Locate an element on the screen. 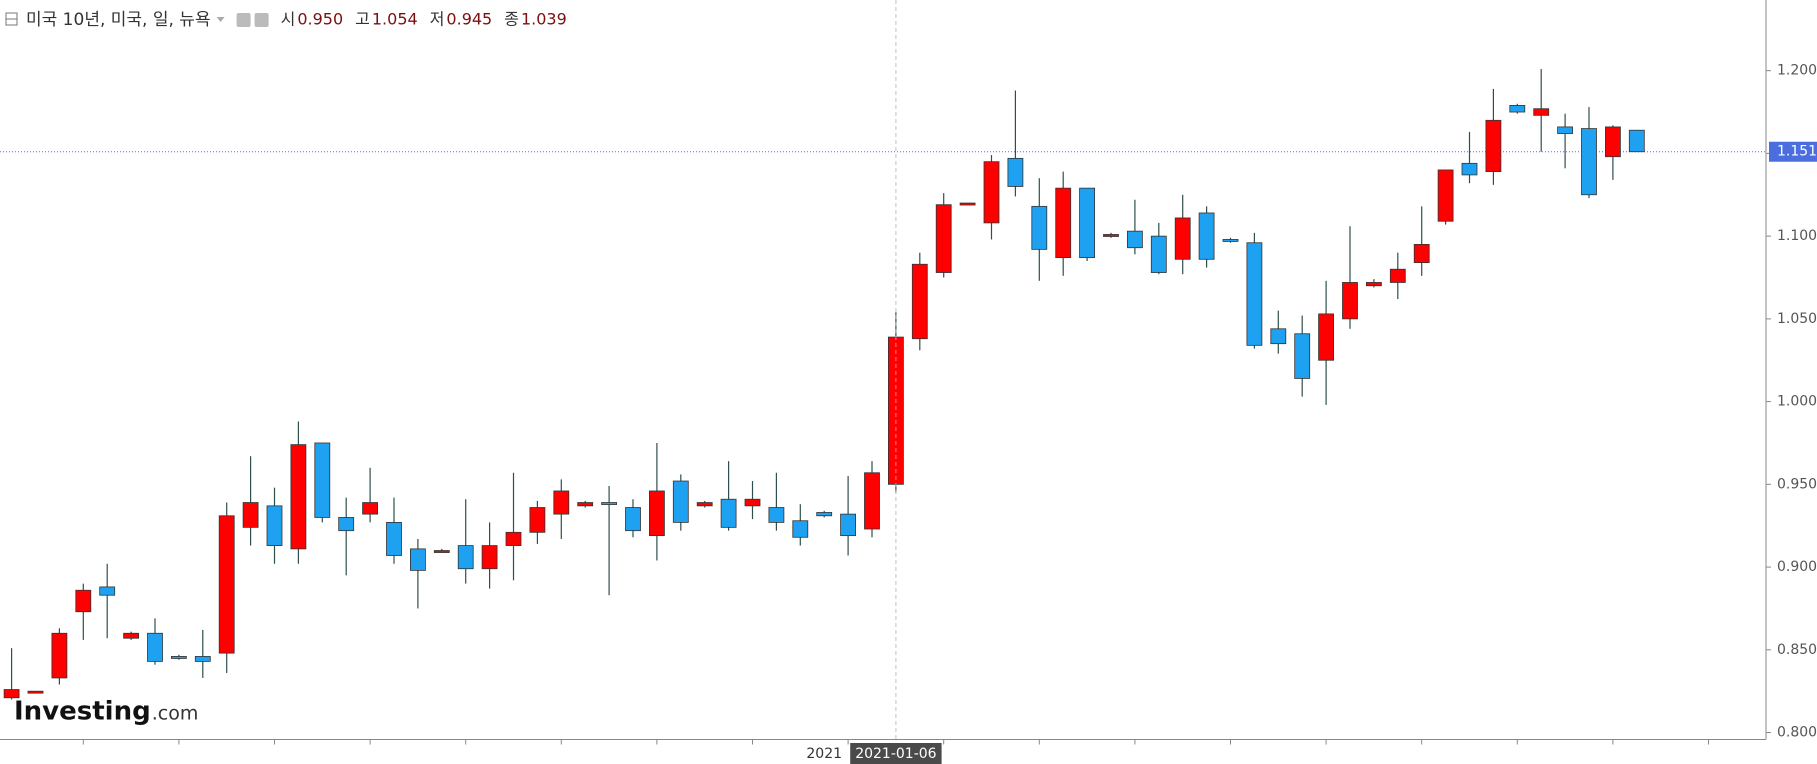  y-tick-label: 0.850 is located at coordinates (1797, 650).